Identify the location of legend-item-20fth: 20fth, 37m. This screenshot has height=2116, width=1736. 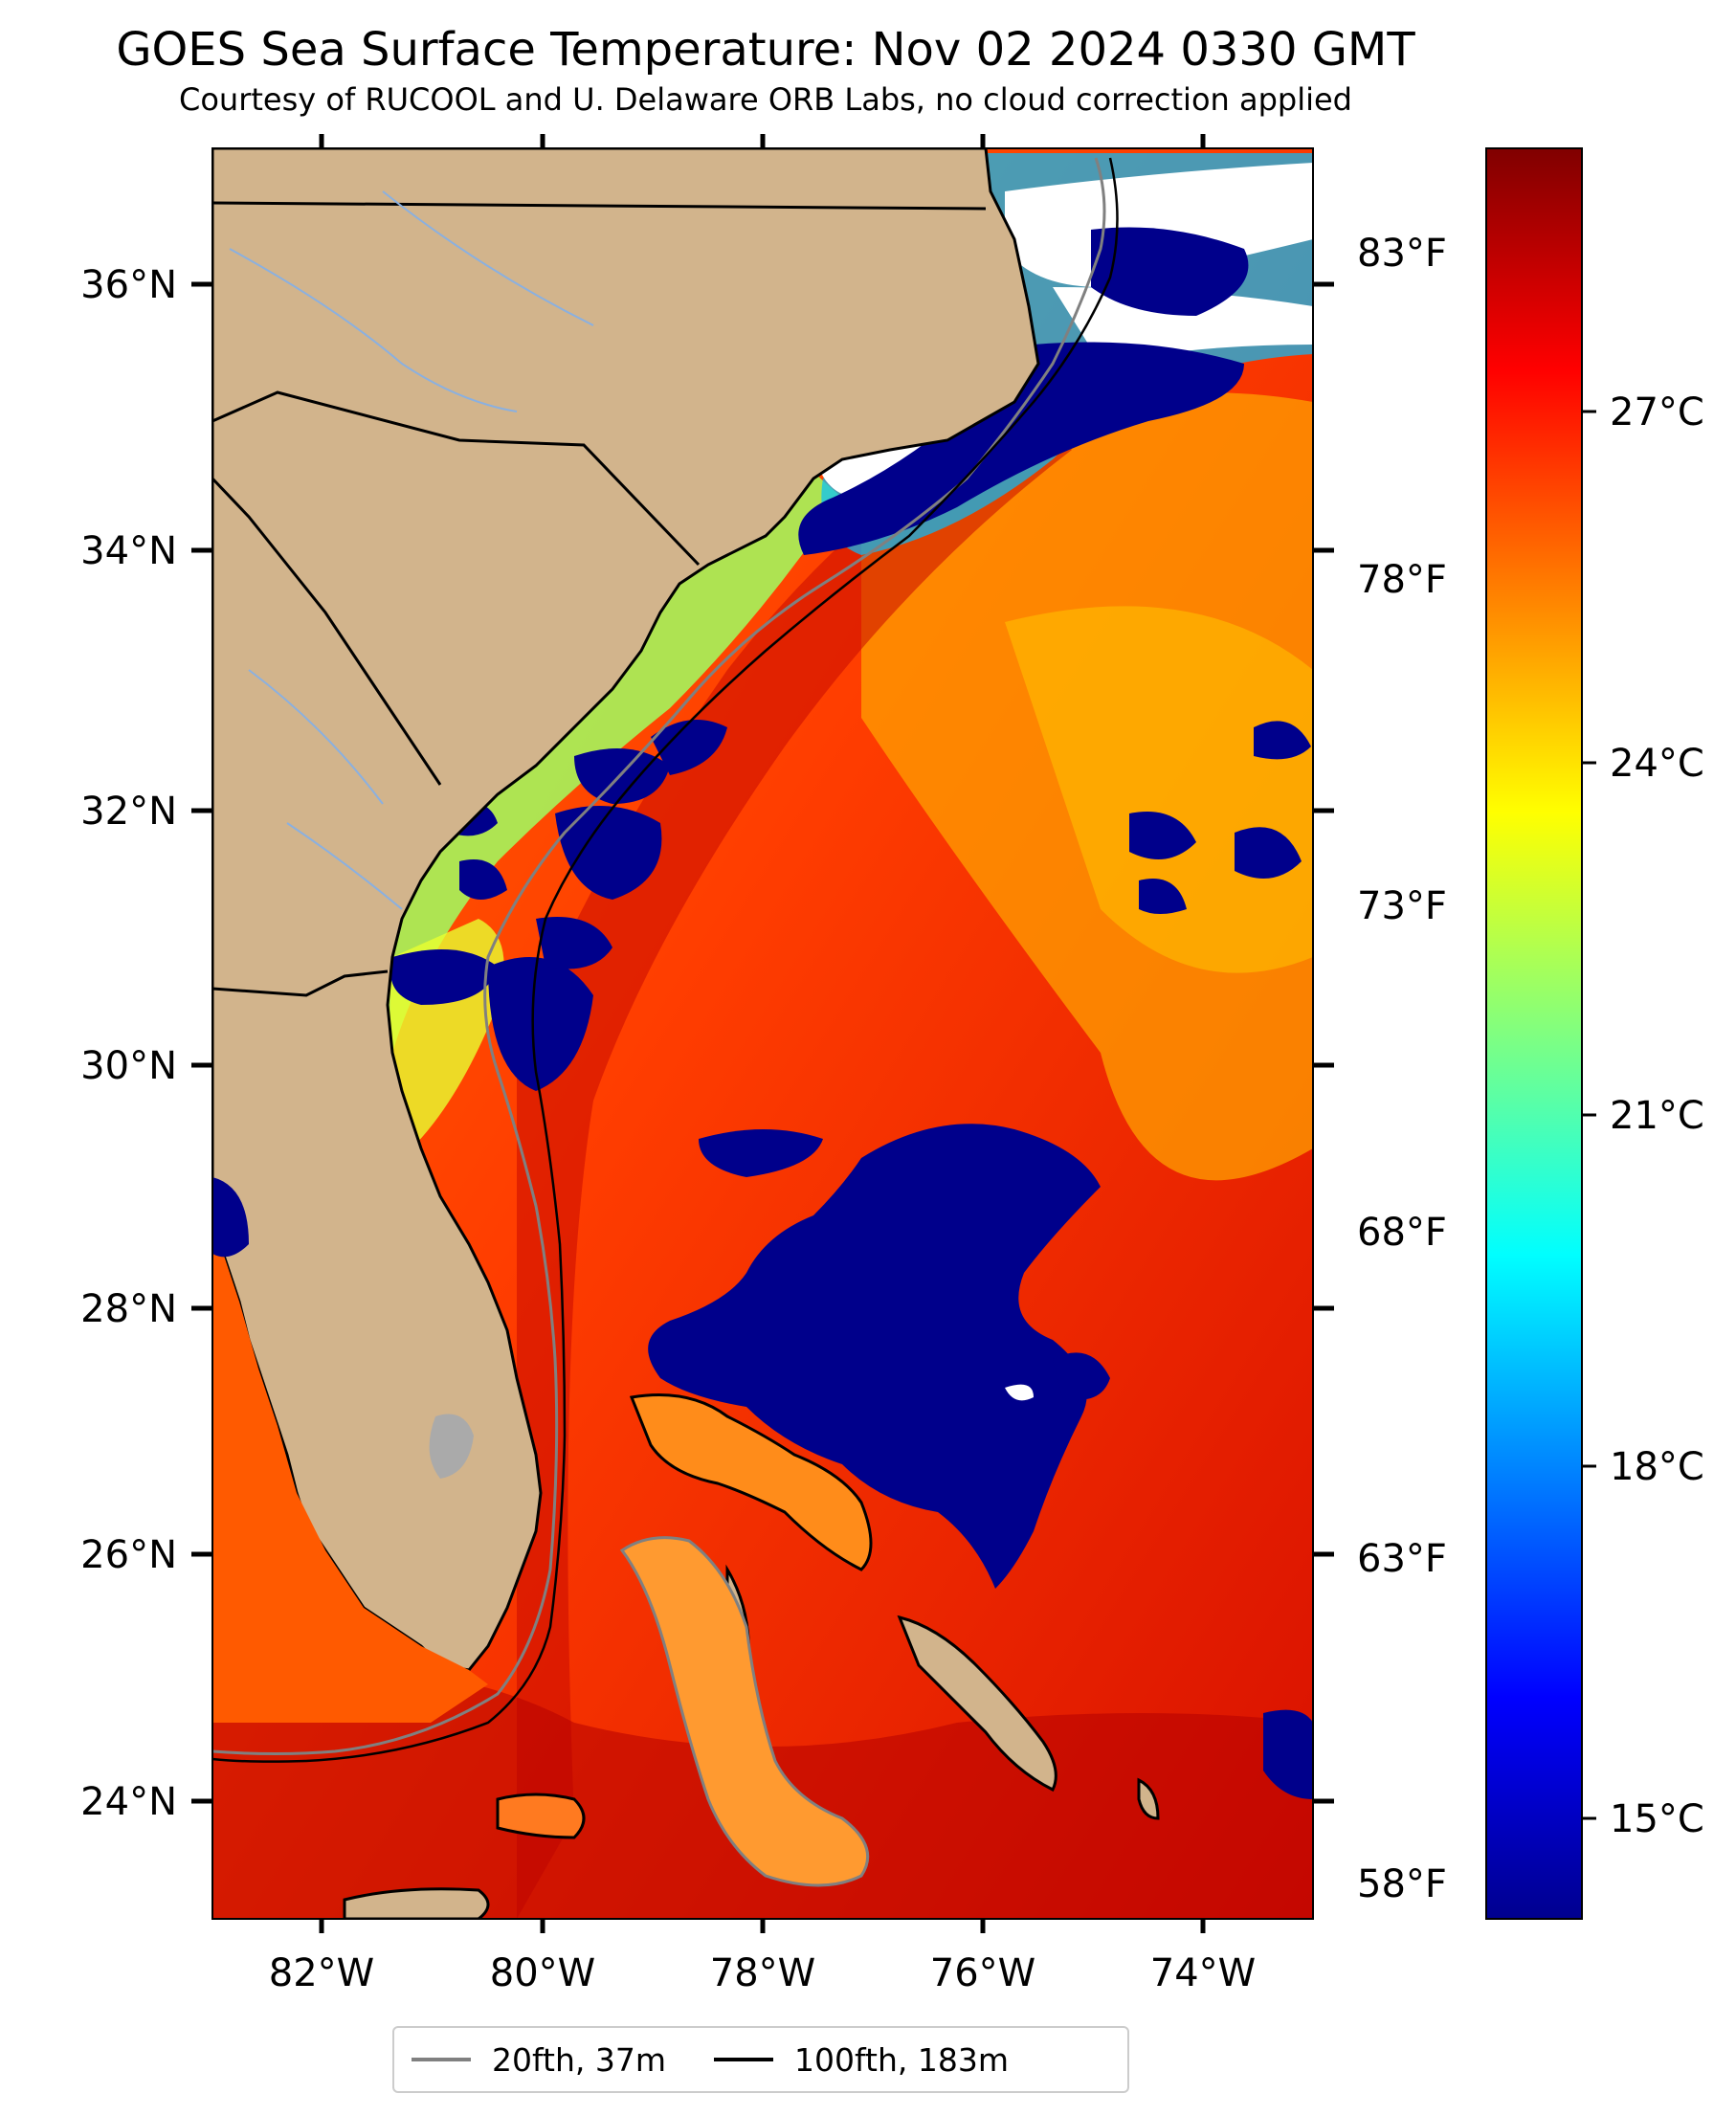
(539, 2060).